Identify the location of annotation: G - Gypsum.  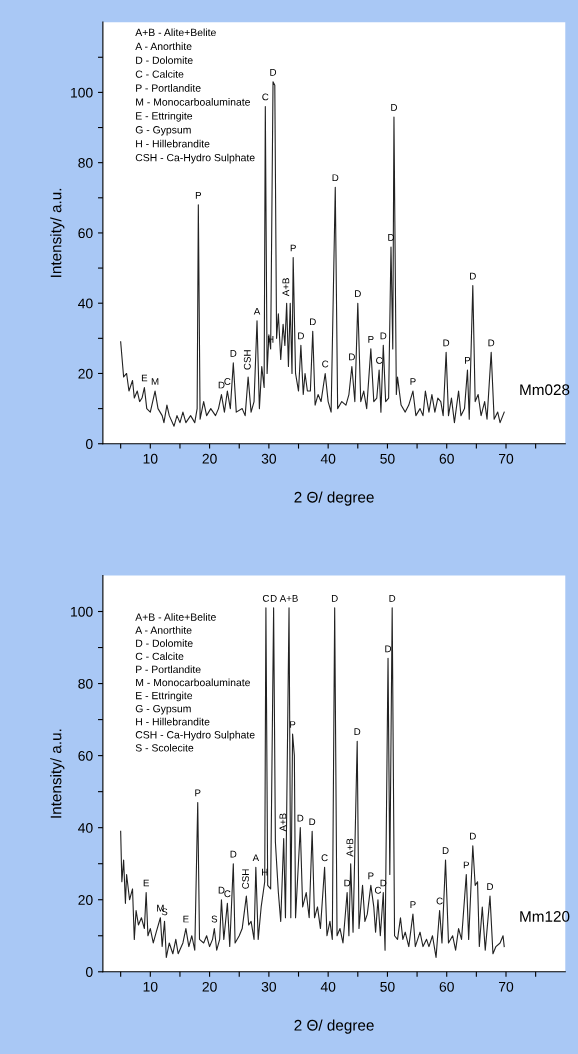
(163, 709).